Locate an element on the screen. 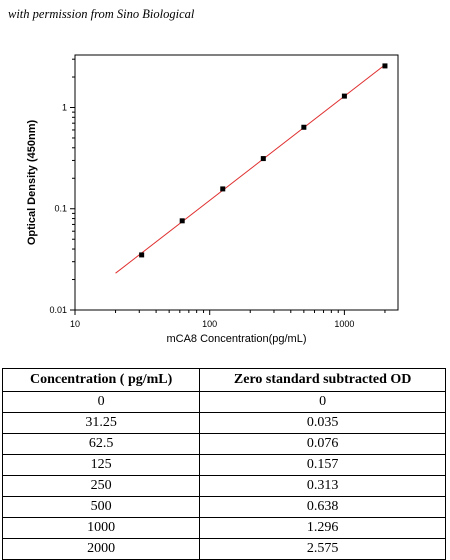  table-cell: 62.5 is located at coordinates (101, 444).